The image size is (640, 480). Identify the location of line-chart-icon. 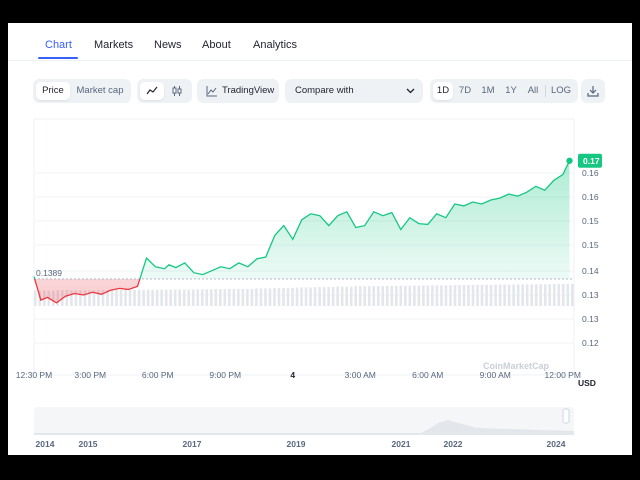
(152, 90).